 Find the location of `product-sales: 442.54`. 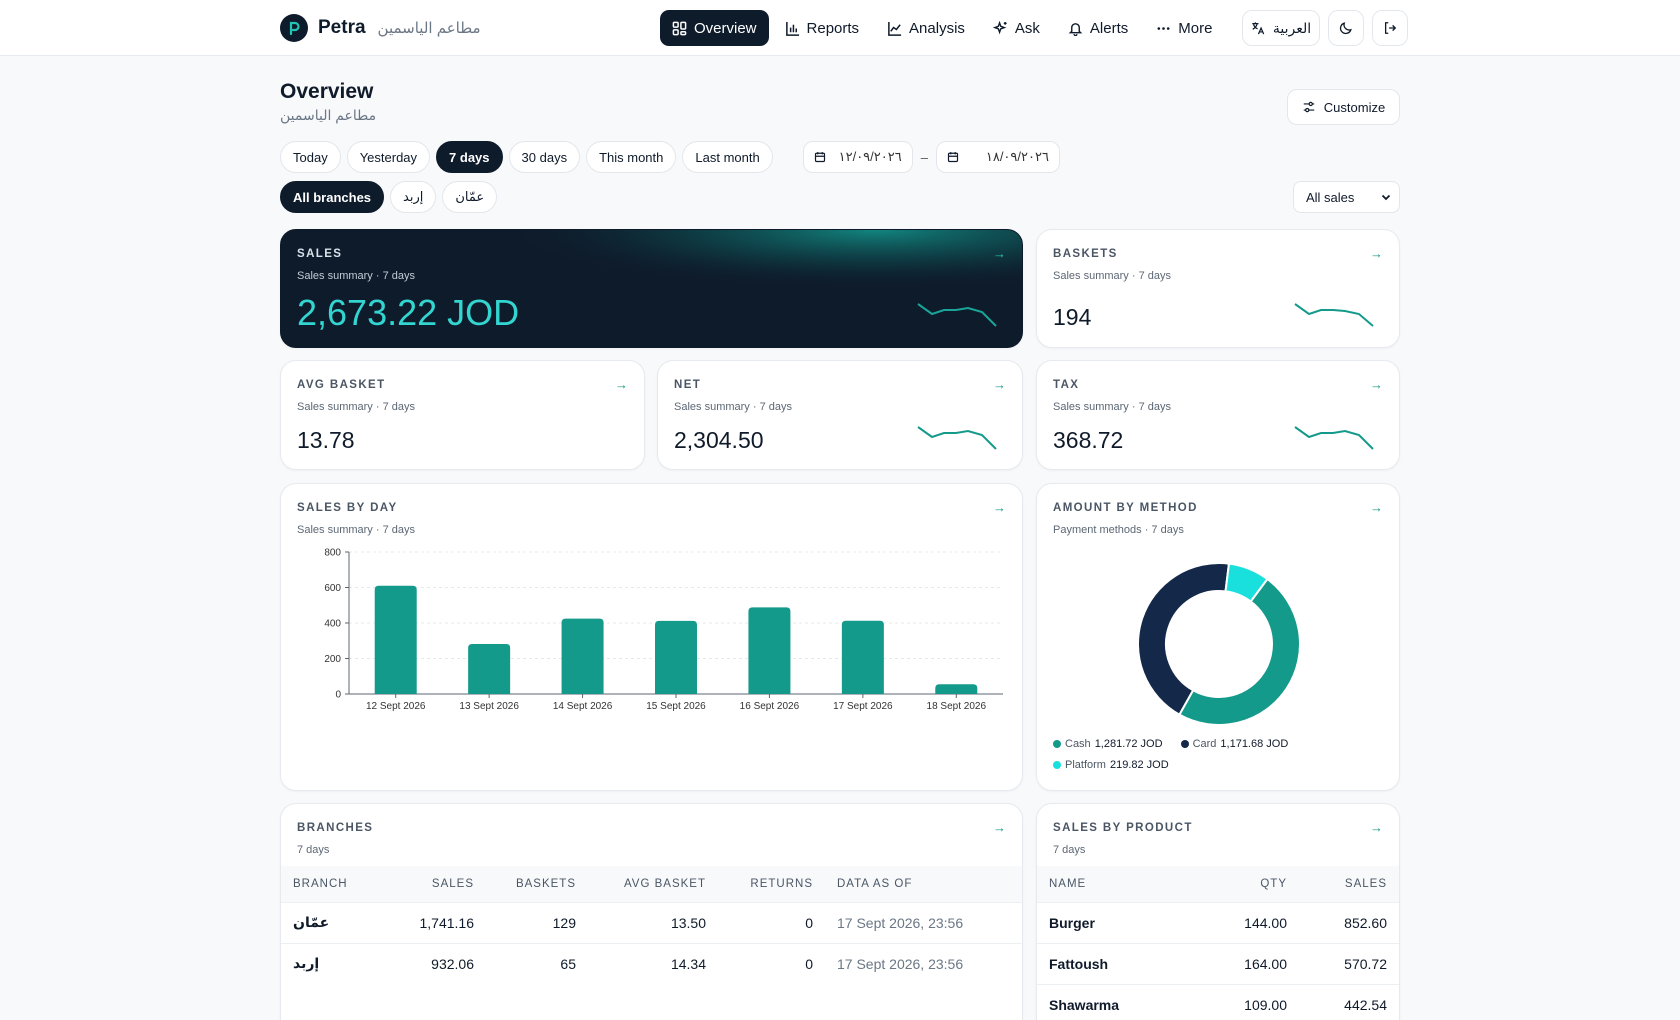

product-sales: 442.54 is located at coordinates (1349, 1001).